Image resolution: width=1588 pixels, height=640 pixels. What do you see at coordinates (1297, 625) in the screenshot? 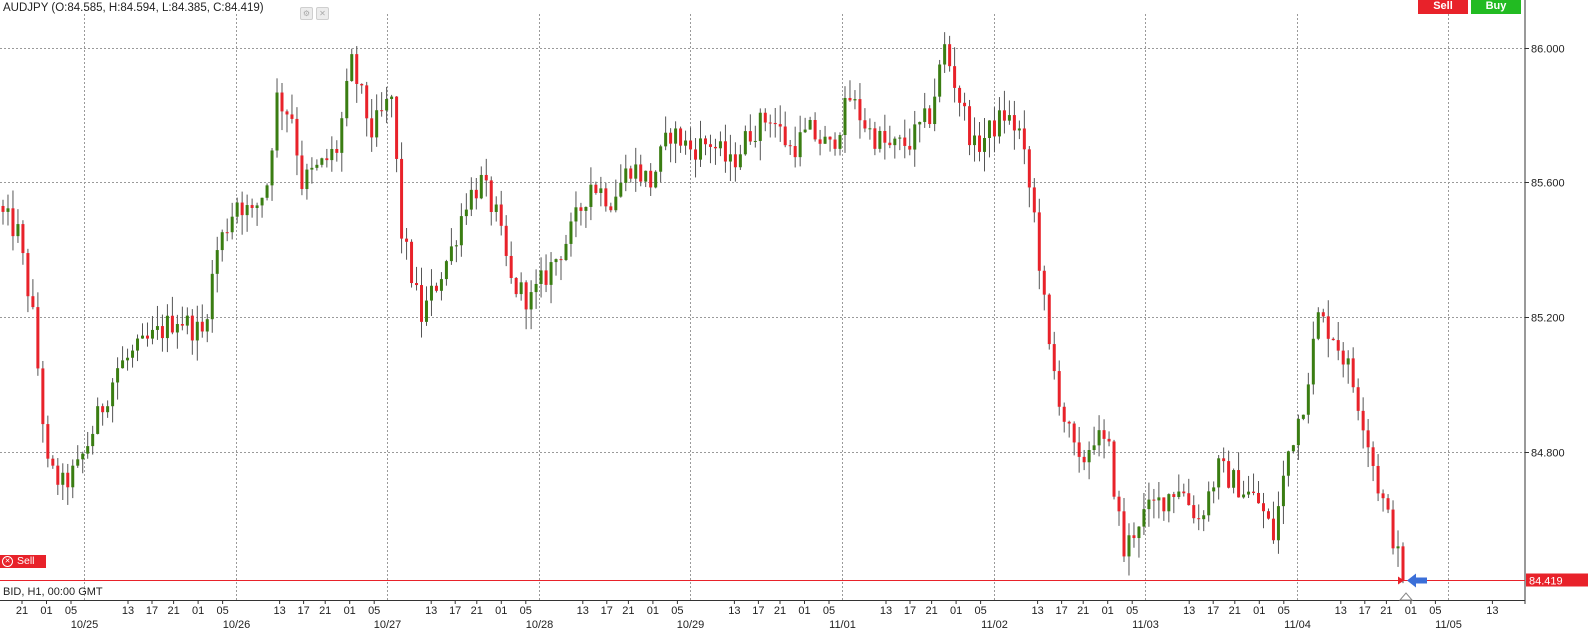
I see `date-label: 11/04` at bounding box center [1297, 625].